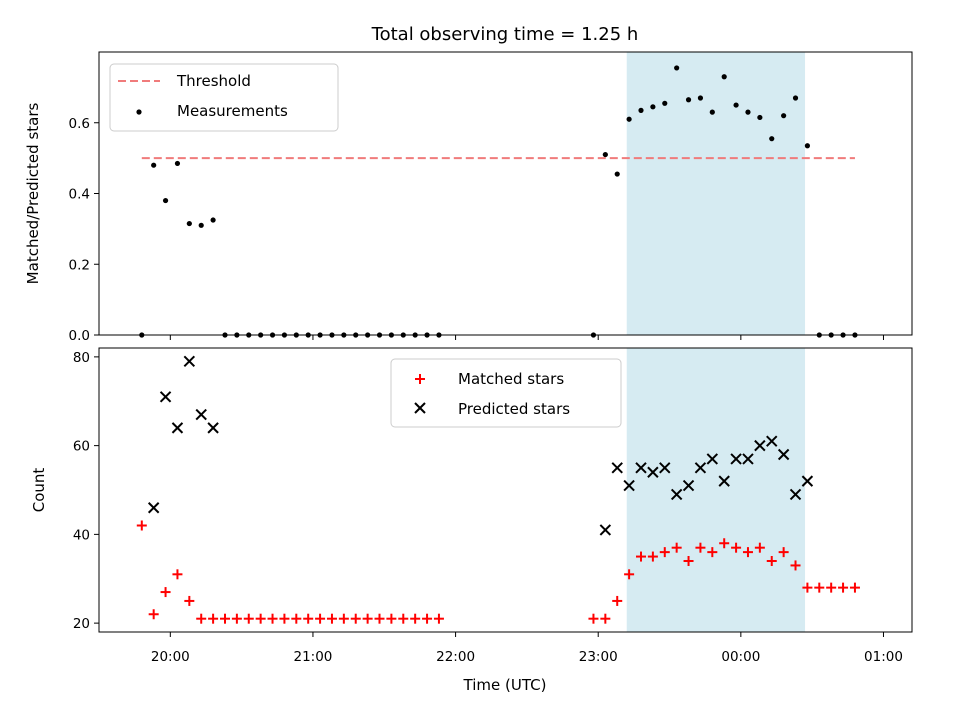 This screenshot has height=724, width=960. I want to click on top-y-axis-label: Matched/Predicted stars, so click(33, 194).